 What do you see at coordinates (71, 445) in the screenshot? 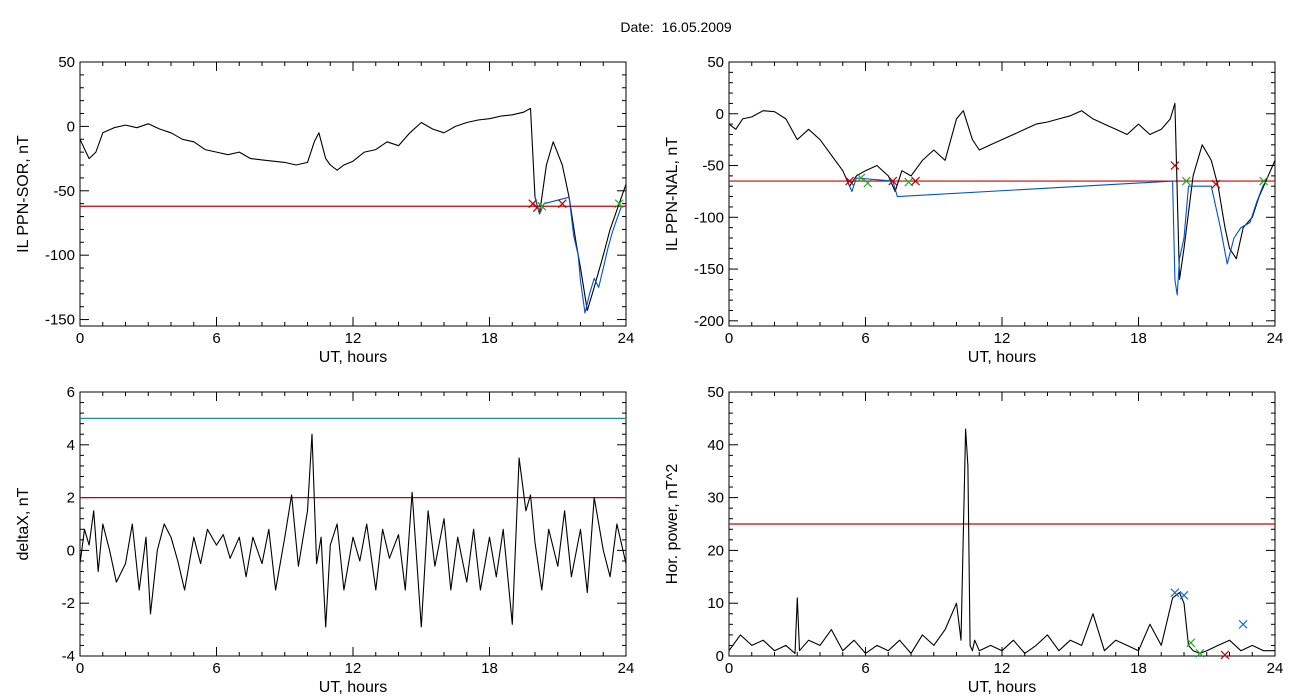
I see `y-tick-label: 4` at bounding box center [71, 445].